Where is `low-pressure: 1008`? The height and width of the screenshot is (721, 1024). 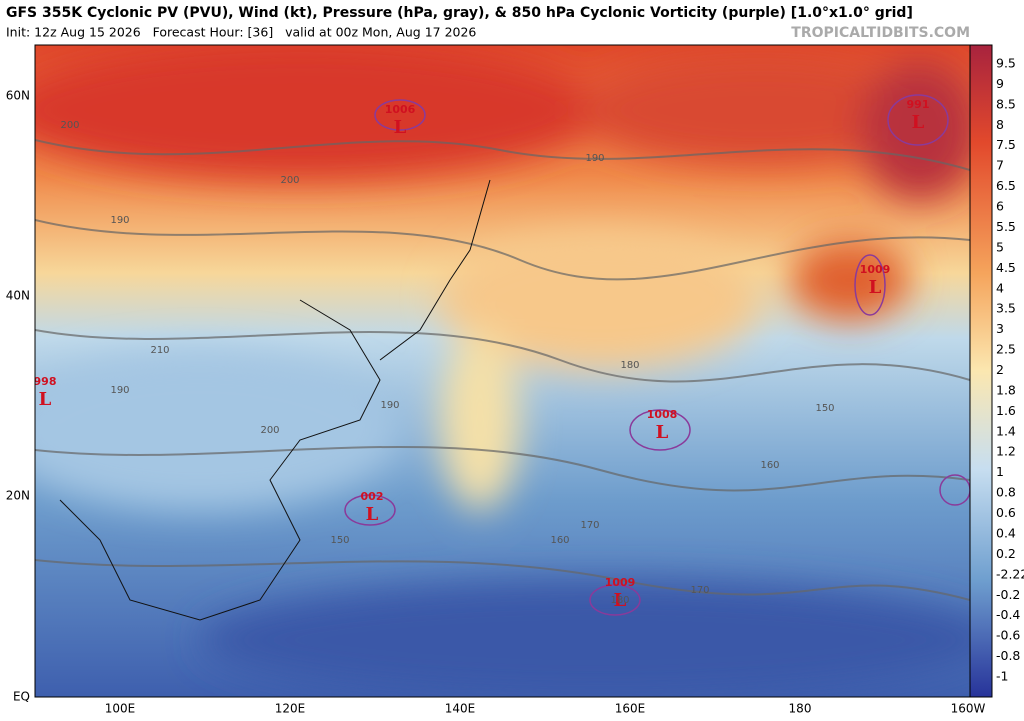 low-pressure: 1008 is located at coordinates (662, 414).